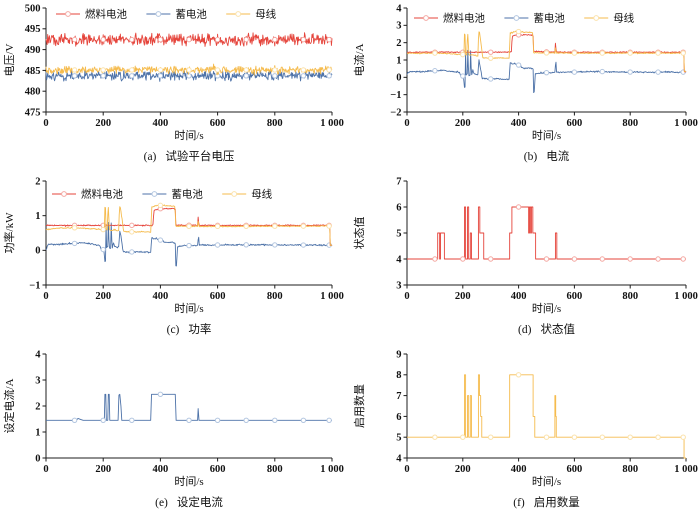 The height and width of the screenshot is (519, 700). I want to click on y-tick-label: 500, so click(33, 8).